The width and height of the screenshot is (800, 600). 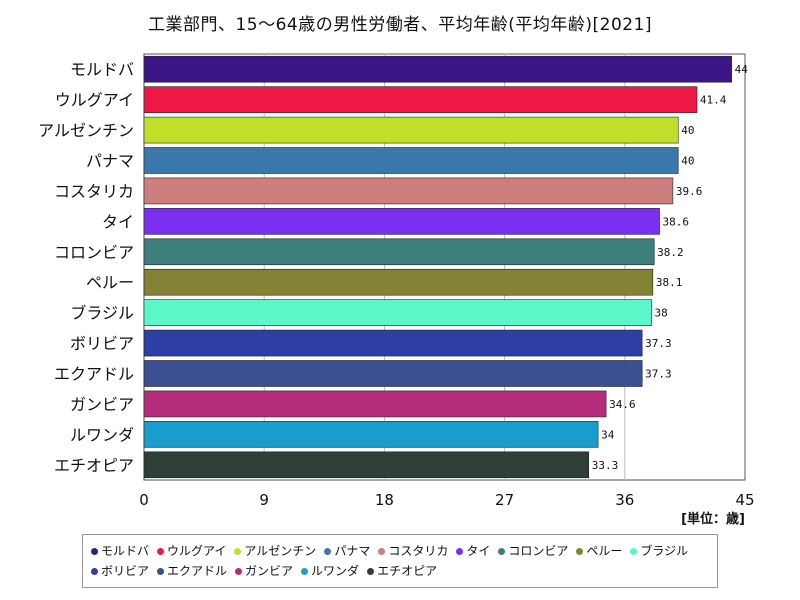 What do you see at coordinates (400, 25) in the screenshot?
I see `chart-title: 工業部門、15～64歳の男性労働者、平均年齢(平均年齢)[2021]` at bounding box center [400, 25].